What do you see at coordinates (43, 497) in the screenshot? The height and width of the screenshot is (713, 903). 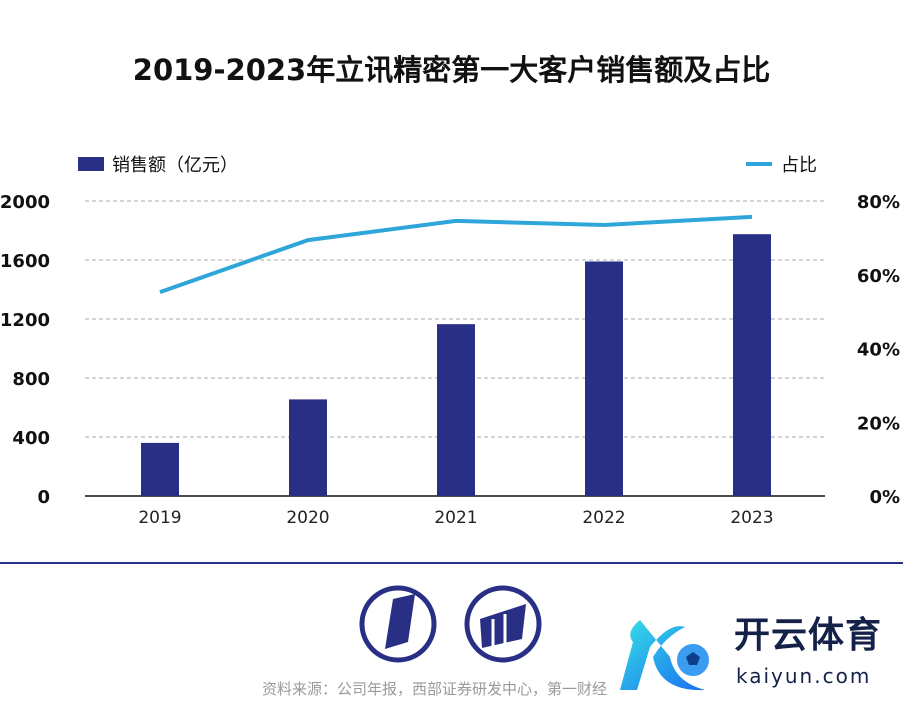 I see `y-left-tick: 0` at bounding box center [43, 497].